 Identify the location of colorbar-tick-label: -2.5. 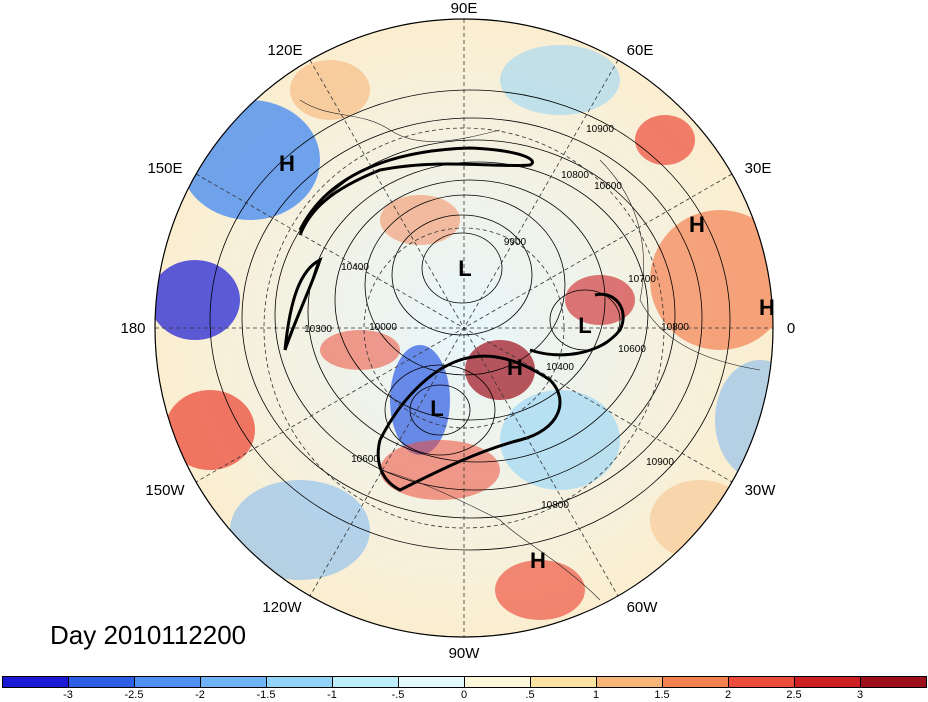
(134, 695).